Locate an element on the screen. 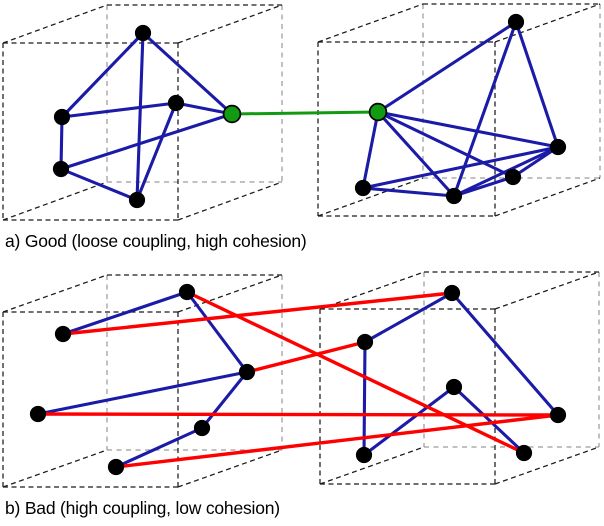 This screenshot has width=604, height=526. caption-bad: b) Bad (high coupling, low cohesion) is located at coordinates (142, 508).